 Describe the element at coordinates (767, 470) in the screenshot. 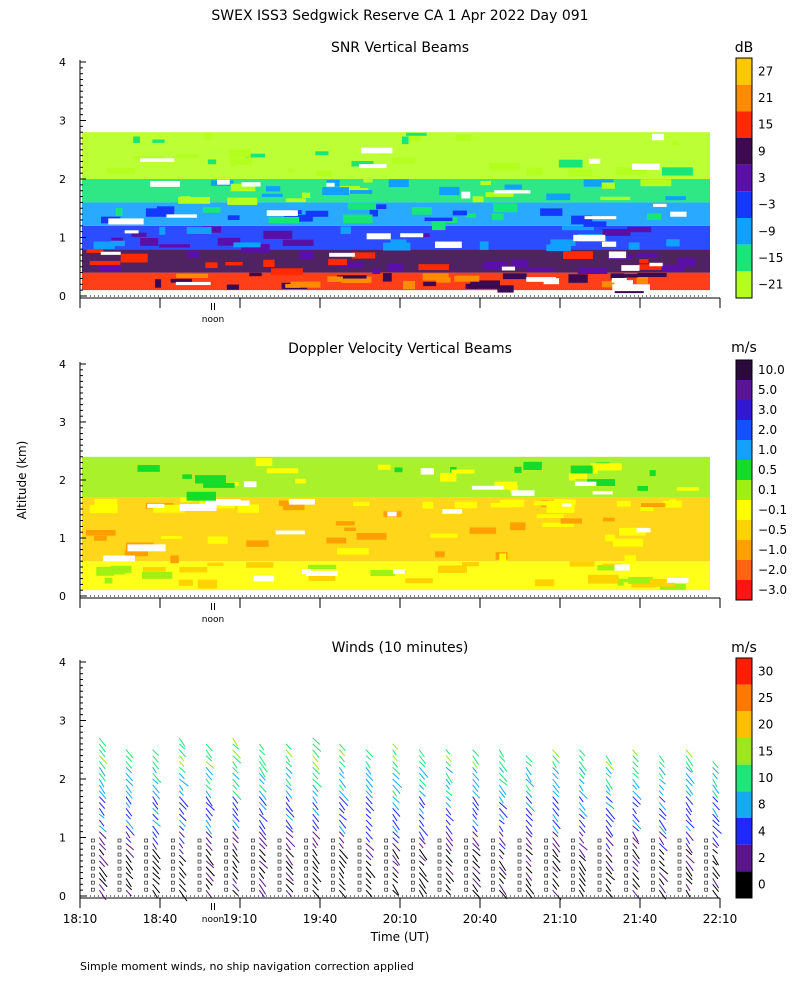

I see `colorbar-label: 0.5` at that location.